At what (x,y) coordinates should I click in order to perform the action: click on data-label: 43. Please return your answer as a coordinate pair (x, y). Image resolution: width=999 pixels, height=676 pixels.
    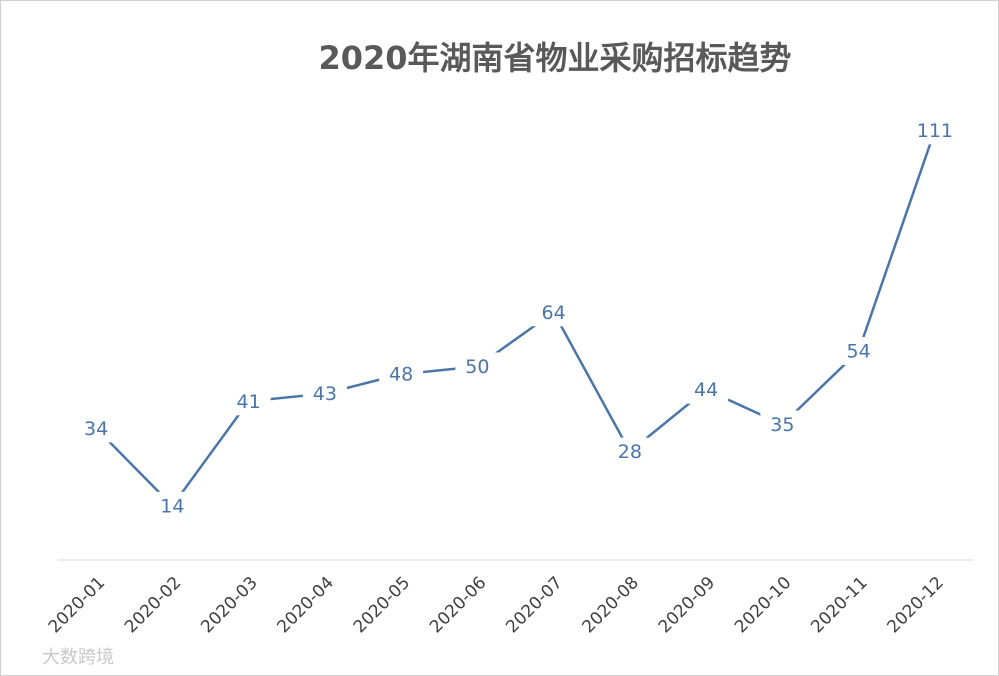
    Looking at the image, I should click on (325, 394).